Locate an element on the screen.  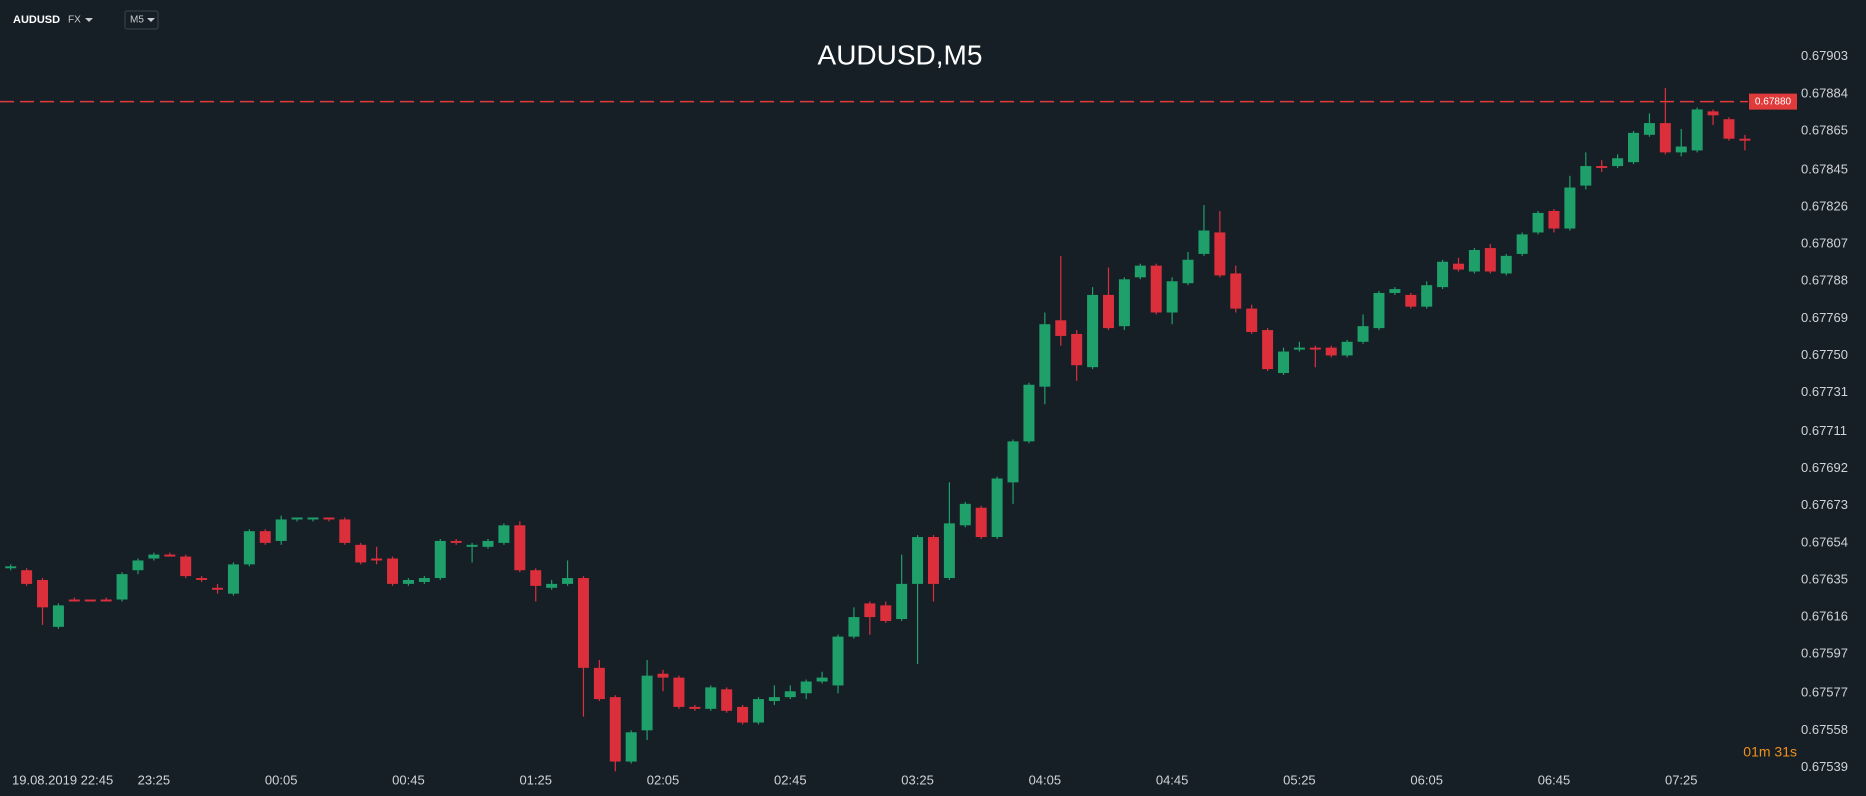
x-tick-label: 05:25 is located at coordinates (1299, 779).